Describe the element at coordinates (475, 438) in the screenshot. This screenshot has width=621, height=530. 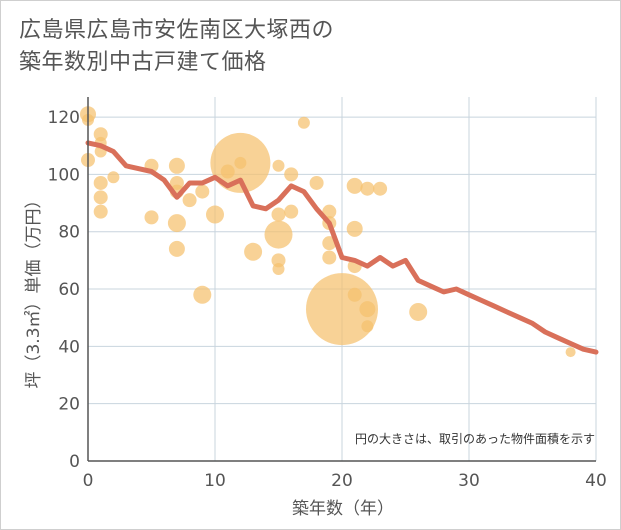
I see `bubble-size-note: 円の大きさは、取引のあった物件面積を示す` at that location.